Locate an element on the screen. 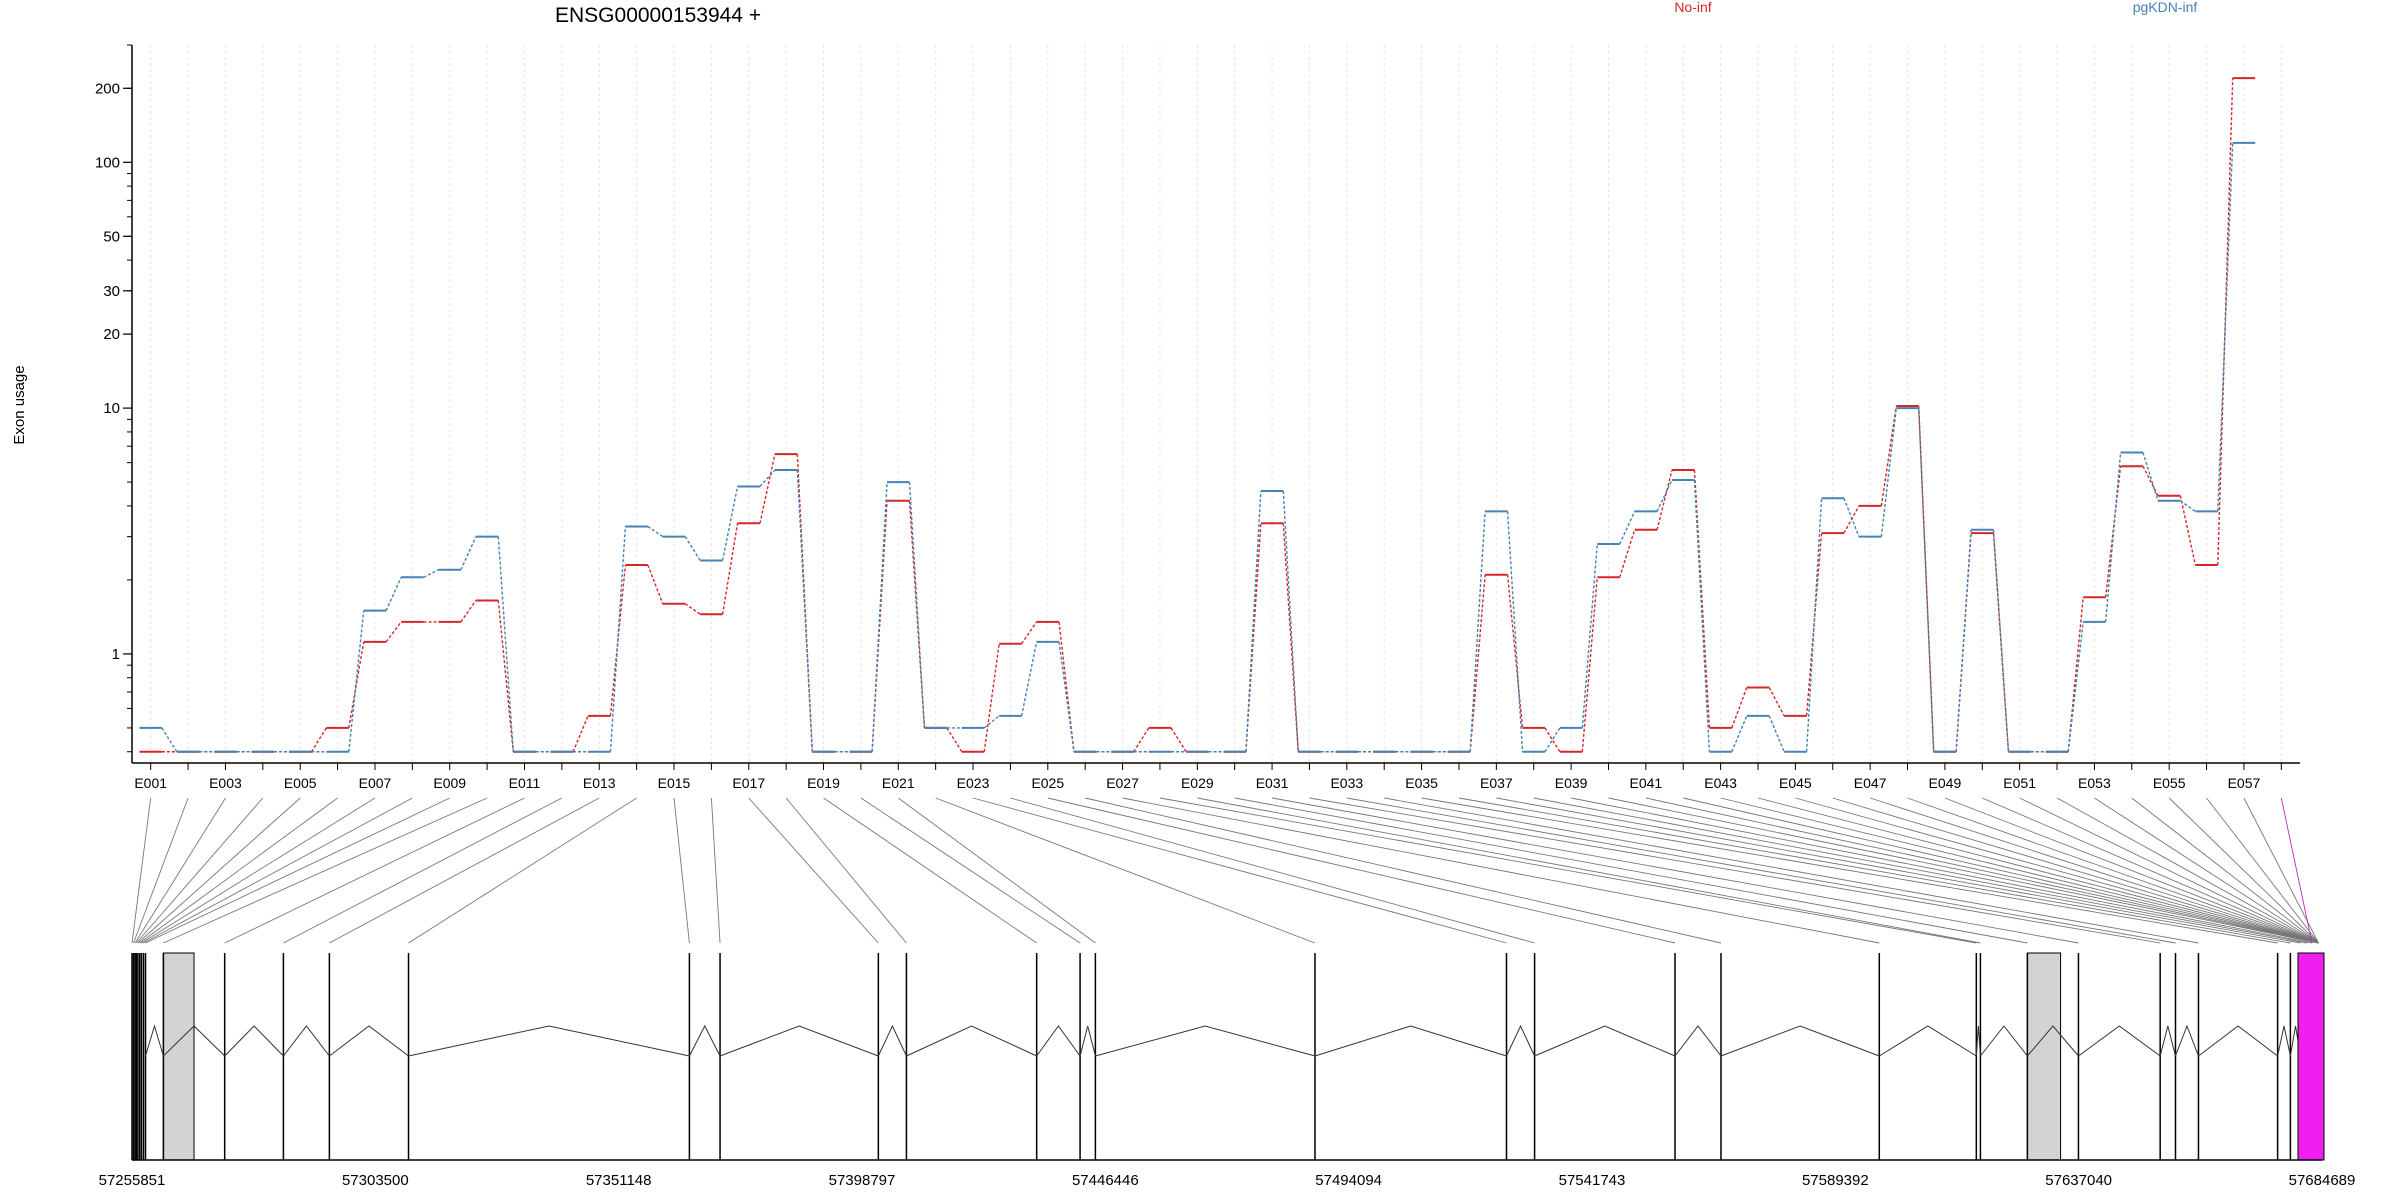 The height and width of the screenshot is (1200, 2400). x-tick-label: E043 is located at coordinates (1720, 783).